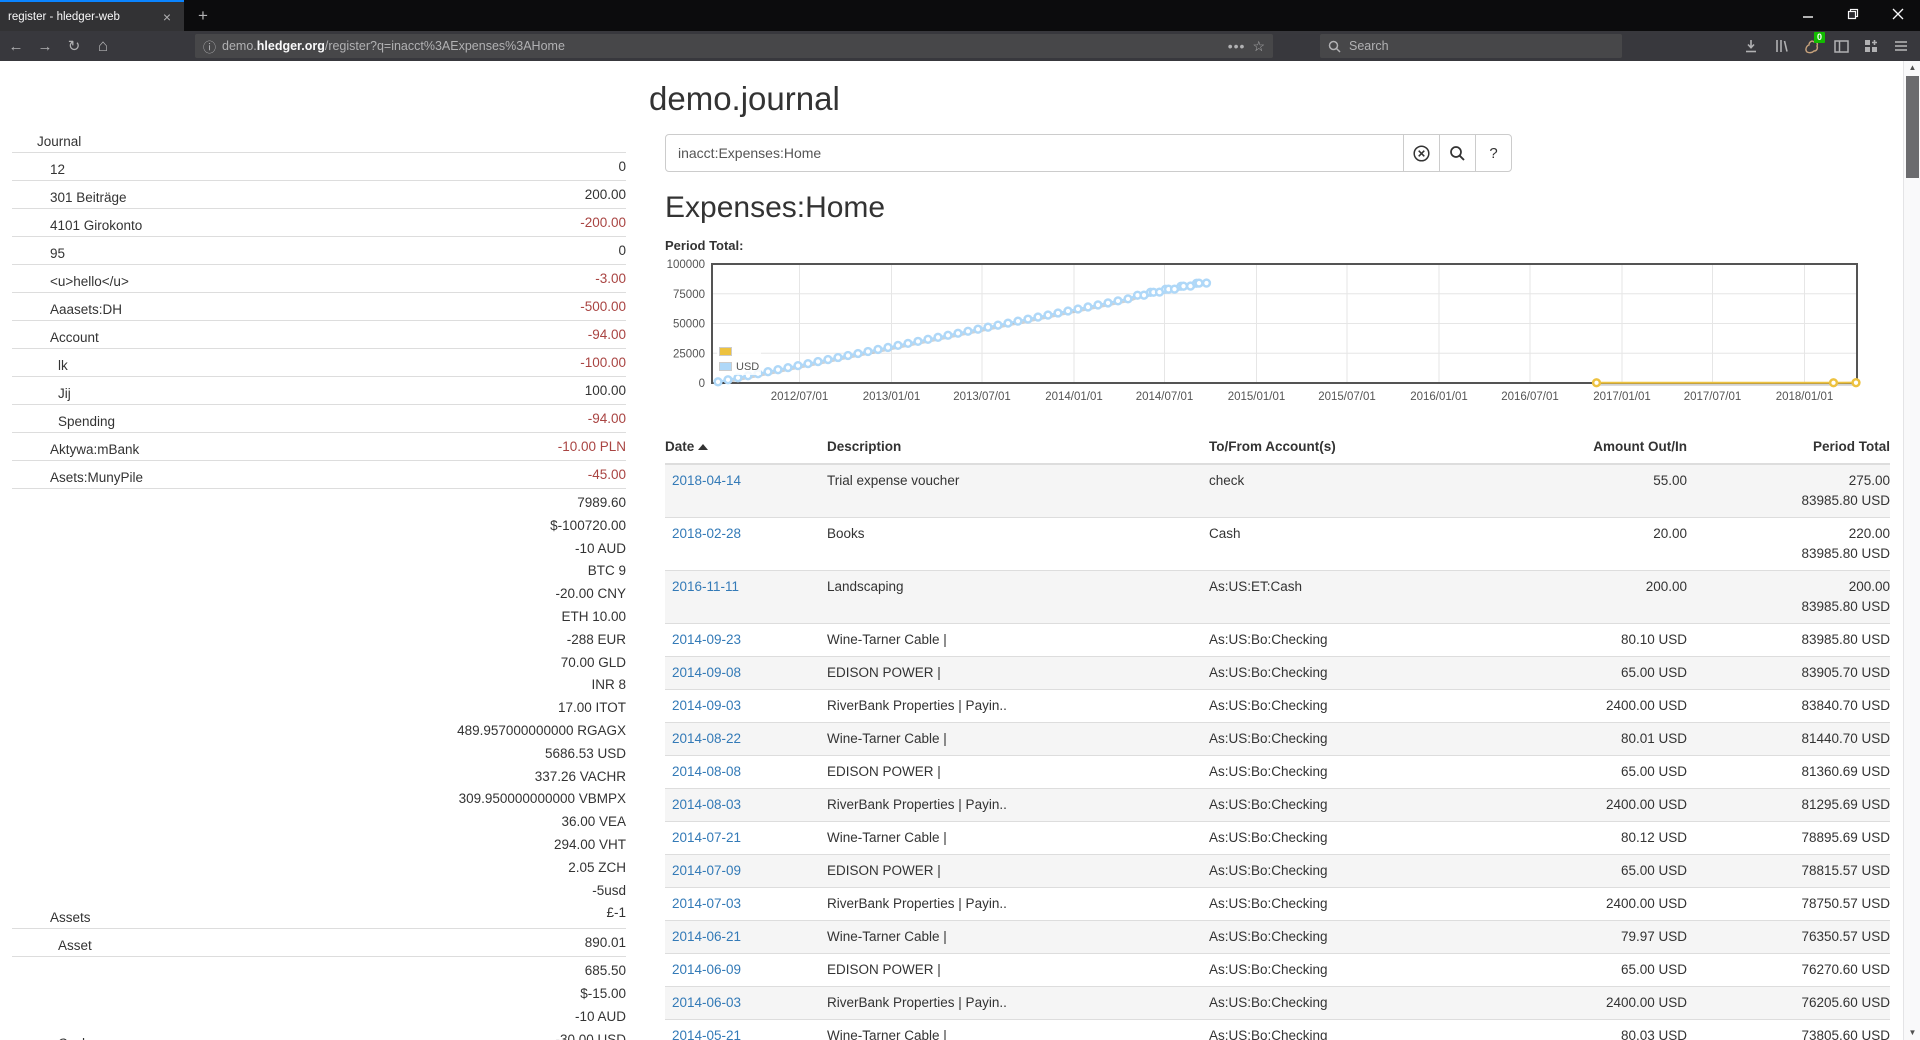  What do you see at coordinates (374, 306) in the screenshot?
I see `account-balance: -500.00` at bounding box center [374, 306].